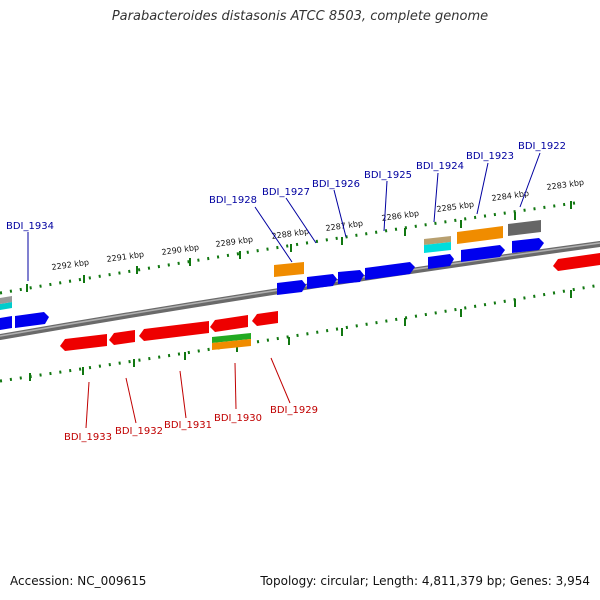 The height and width of the screenshot is (600, 600). I want to click on scale-label: 2291 kbp, so click(125, 257).